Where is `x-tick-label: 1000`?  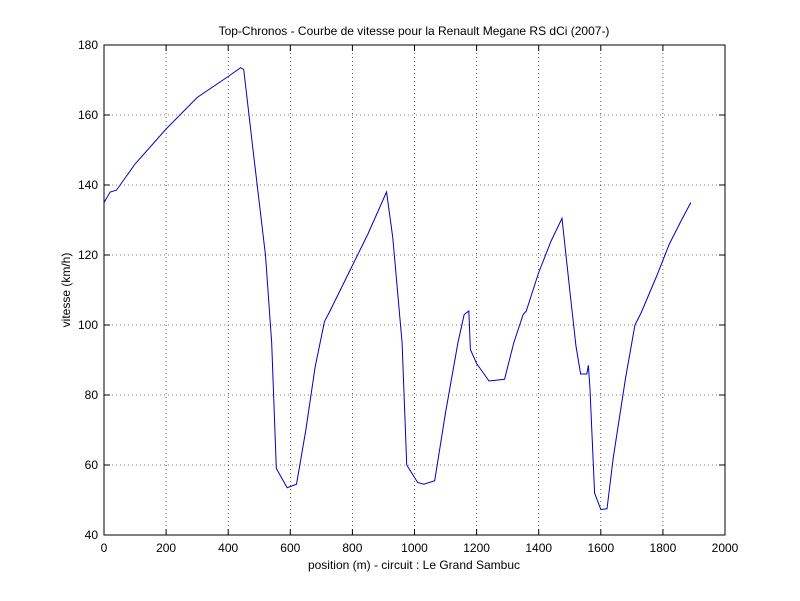
x-tick-label: 1000 is located at coordinates (414, 548).